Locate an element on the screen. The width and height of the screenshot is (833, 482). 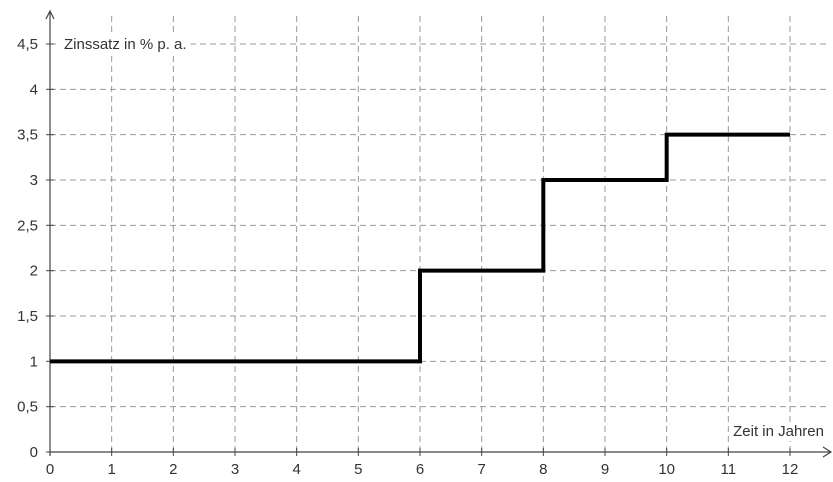
y-tick-label: 0,5 is located at coordinates (27, 407).